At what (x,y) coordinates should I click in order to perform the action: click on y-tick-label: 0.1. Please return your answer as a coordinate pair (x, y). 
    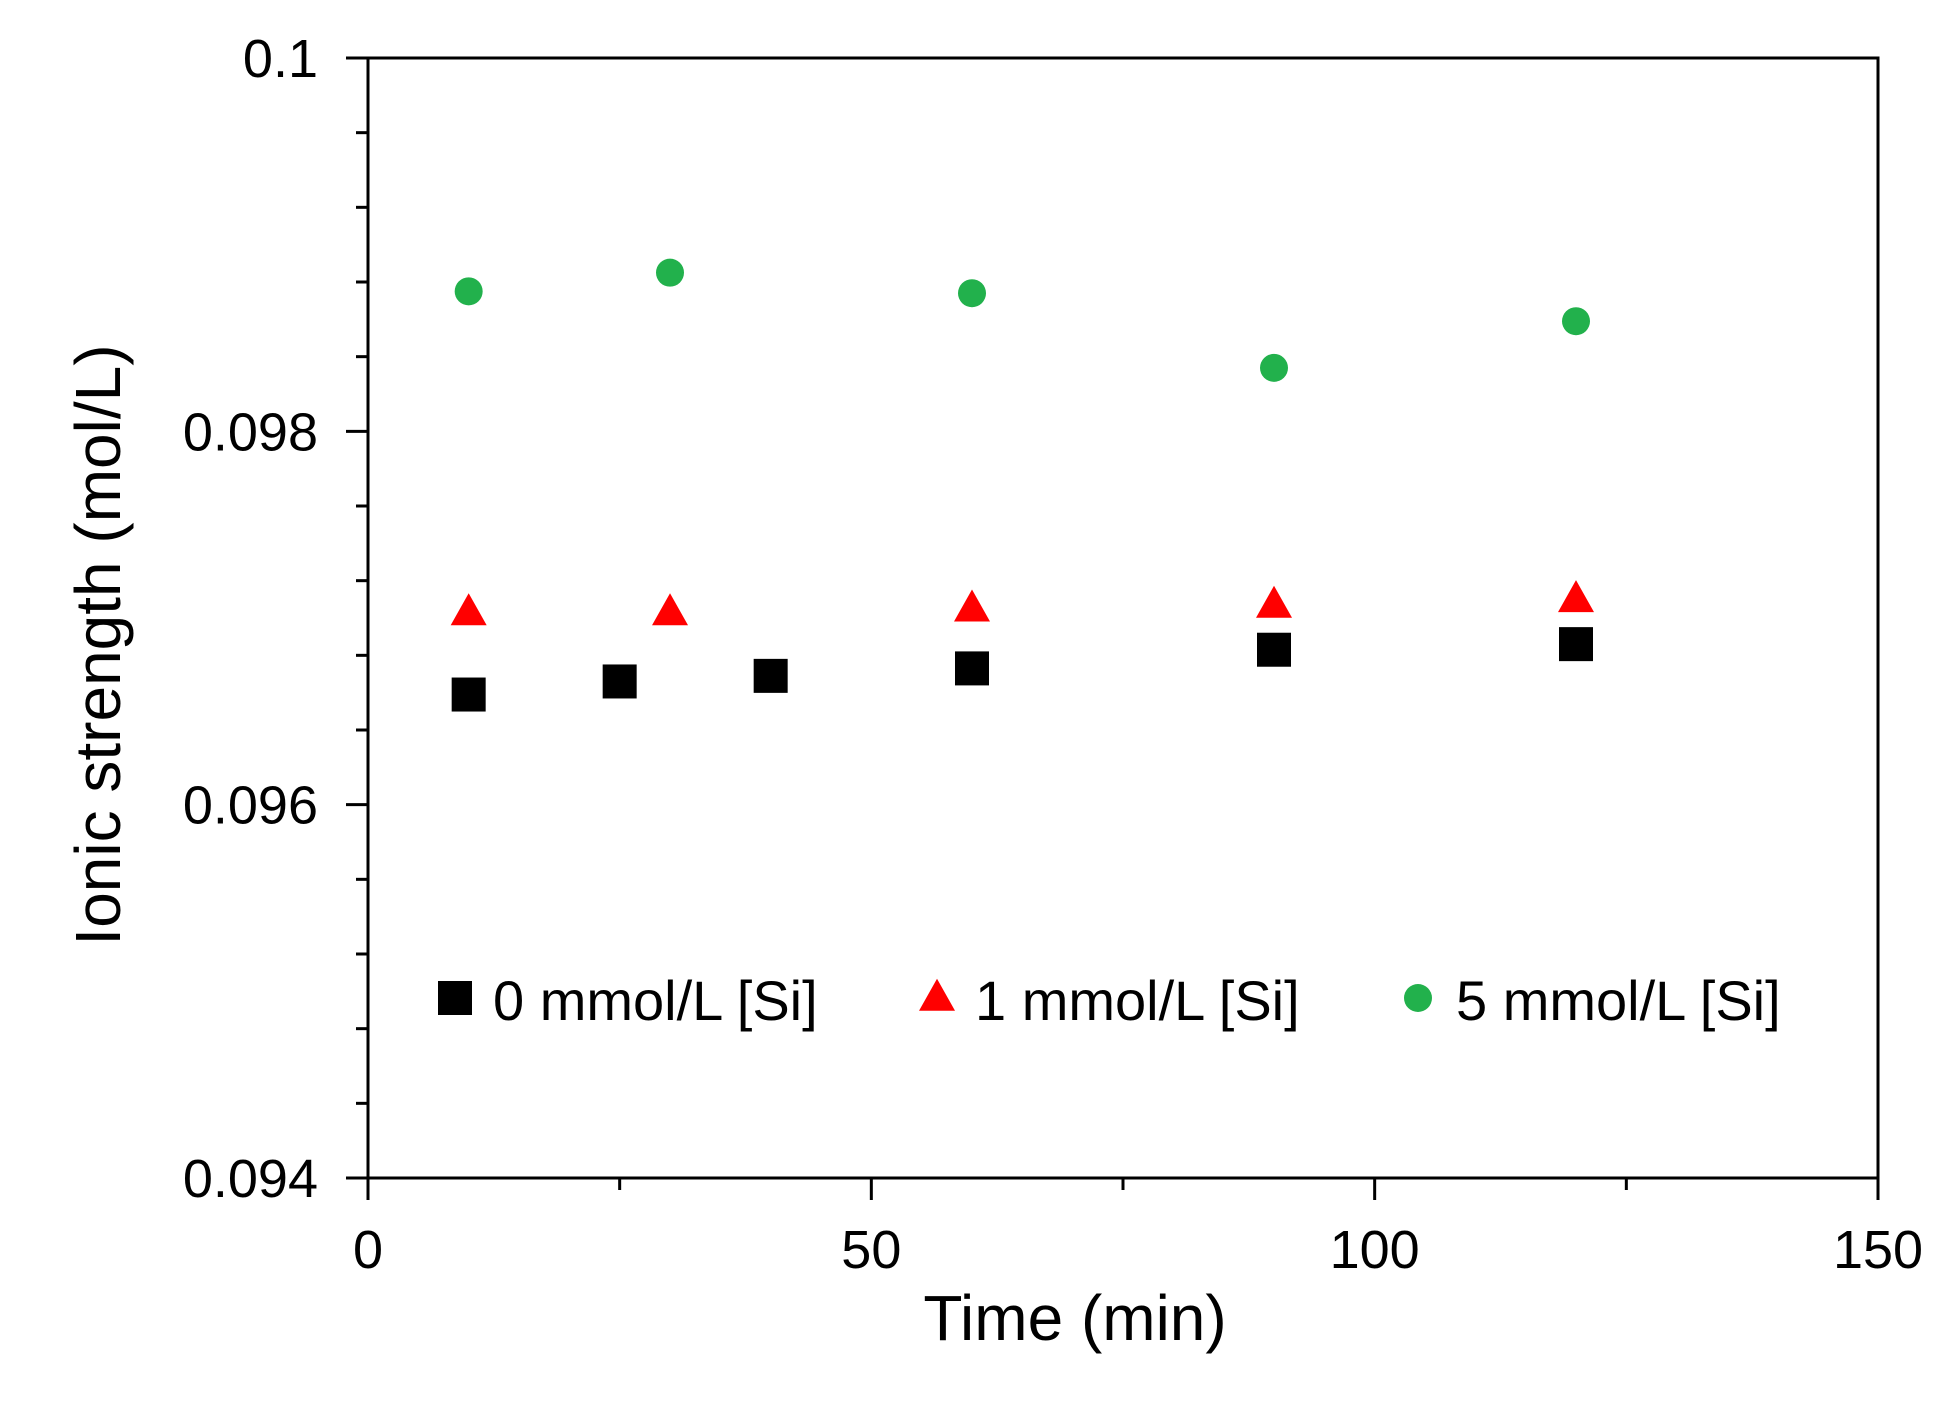
    Looking at the image, I should click on (280, 59).